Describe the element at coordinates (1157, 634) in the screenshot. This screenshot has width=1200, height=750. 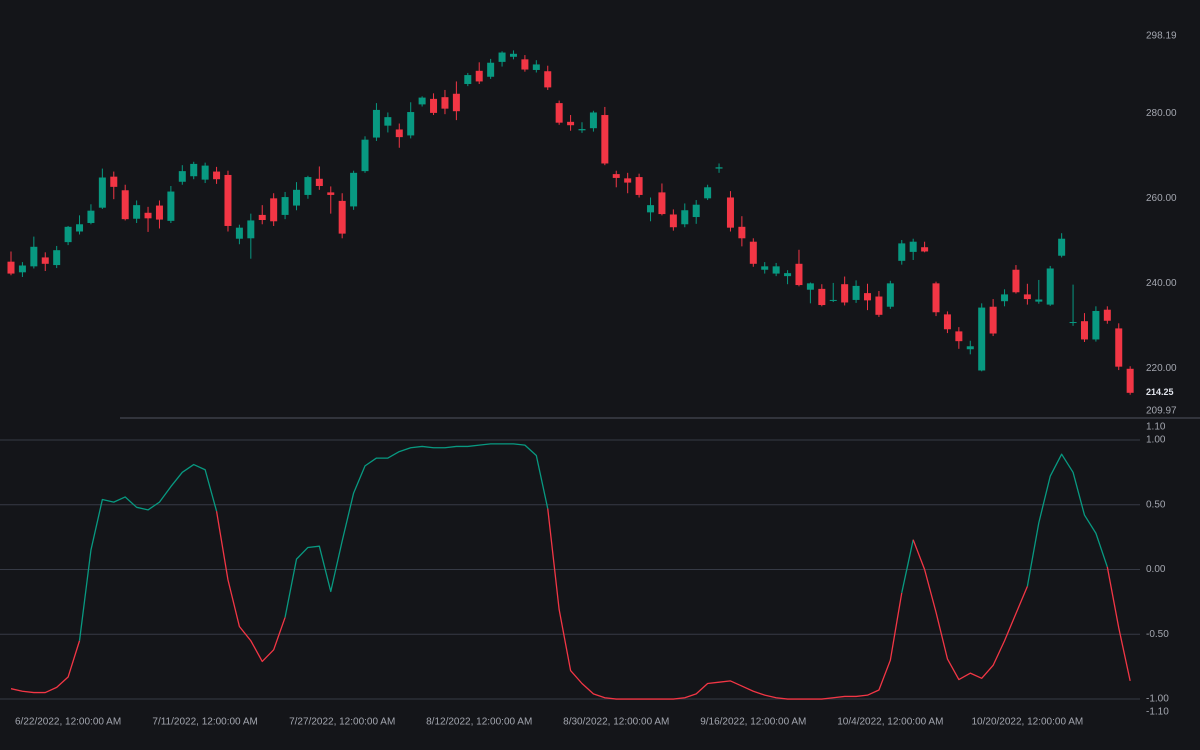
I see `y-tick-label: -0.50` at that location.